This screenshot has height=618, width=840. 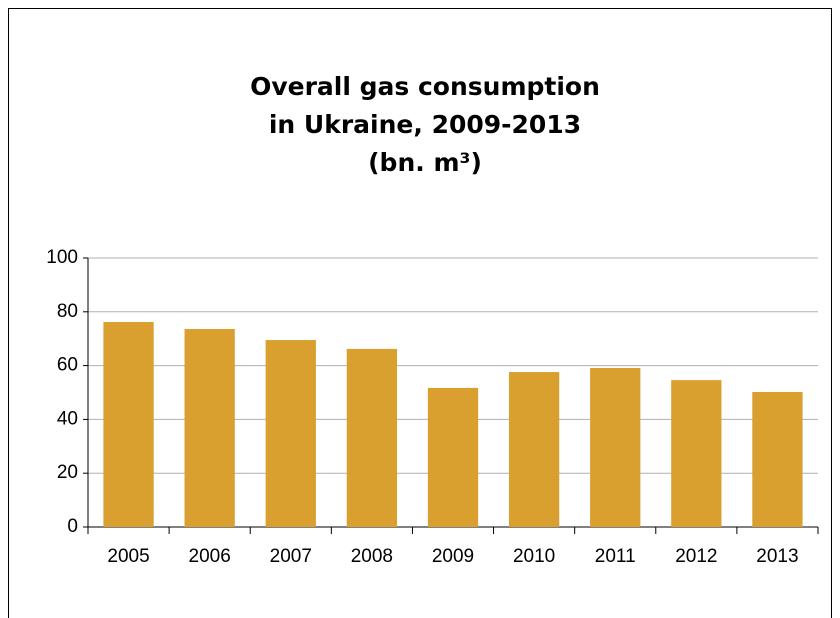 I want to click on x-tick-label: 2006, so click(x=210, y=556).